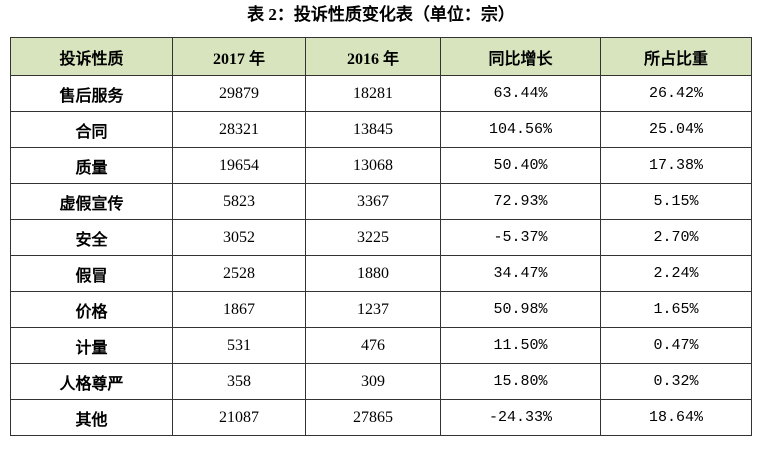 This screenshot has height=449, width=762. I want to click on data-cell: 29879, so click(239, 93).